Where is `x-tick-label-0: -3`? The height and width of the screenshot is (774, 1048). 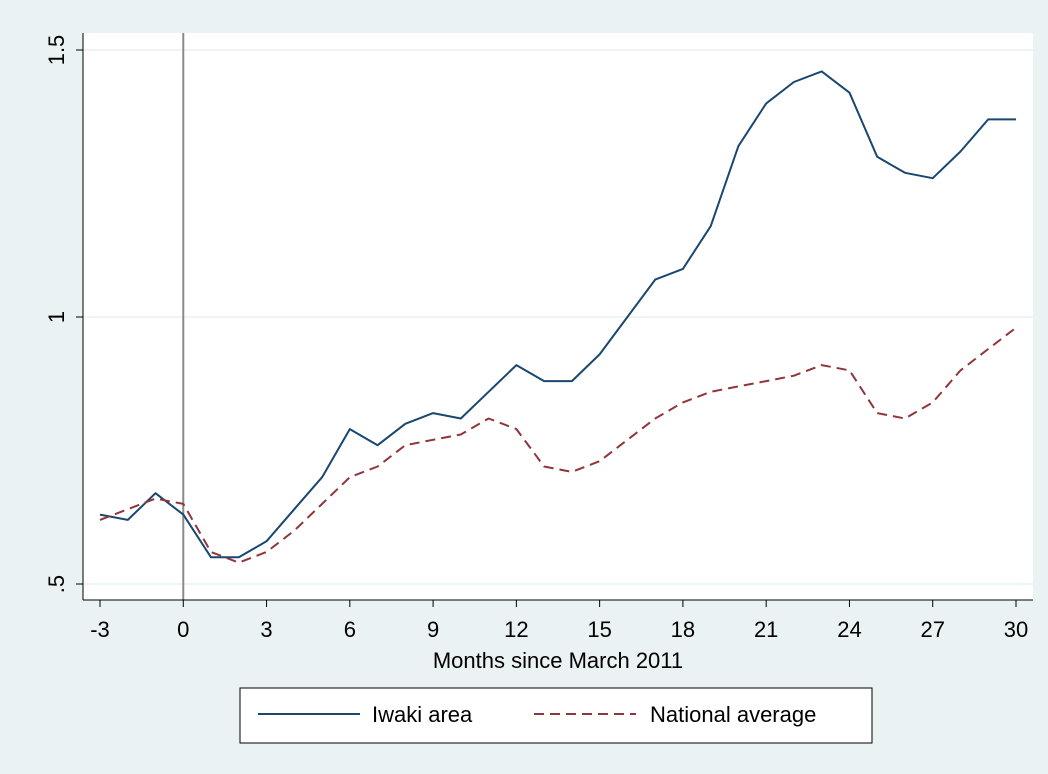
x-tick-label-0: -3 is located at coordinates (100, 629).